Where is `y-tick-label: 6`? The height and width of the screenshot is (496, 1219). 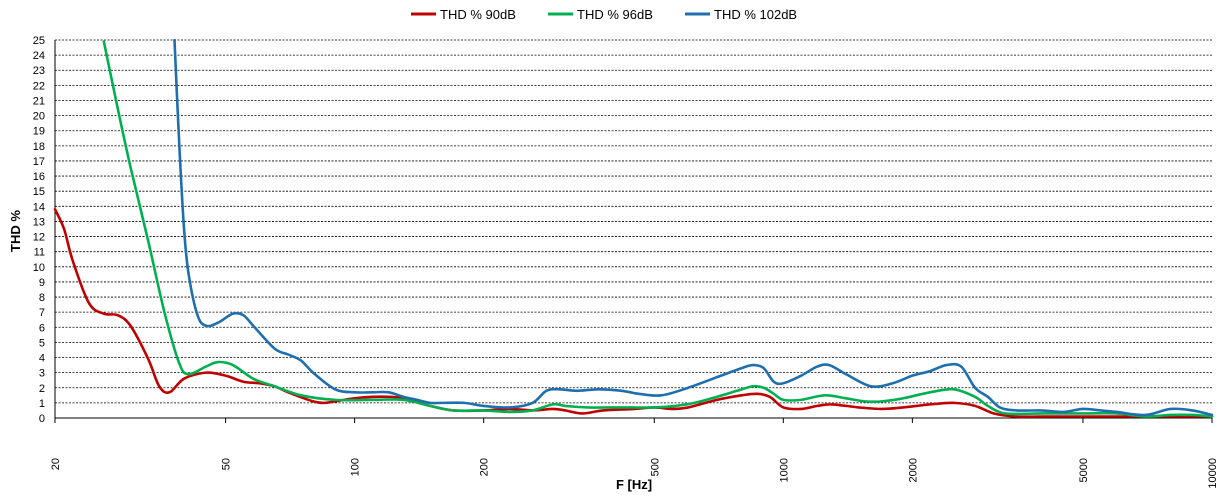
y-tick-label: 6 is located at coordinates (42, 328).